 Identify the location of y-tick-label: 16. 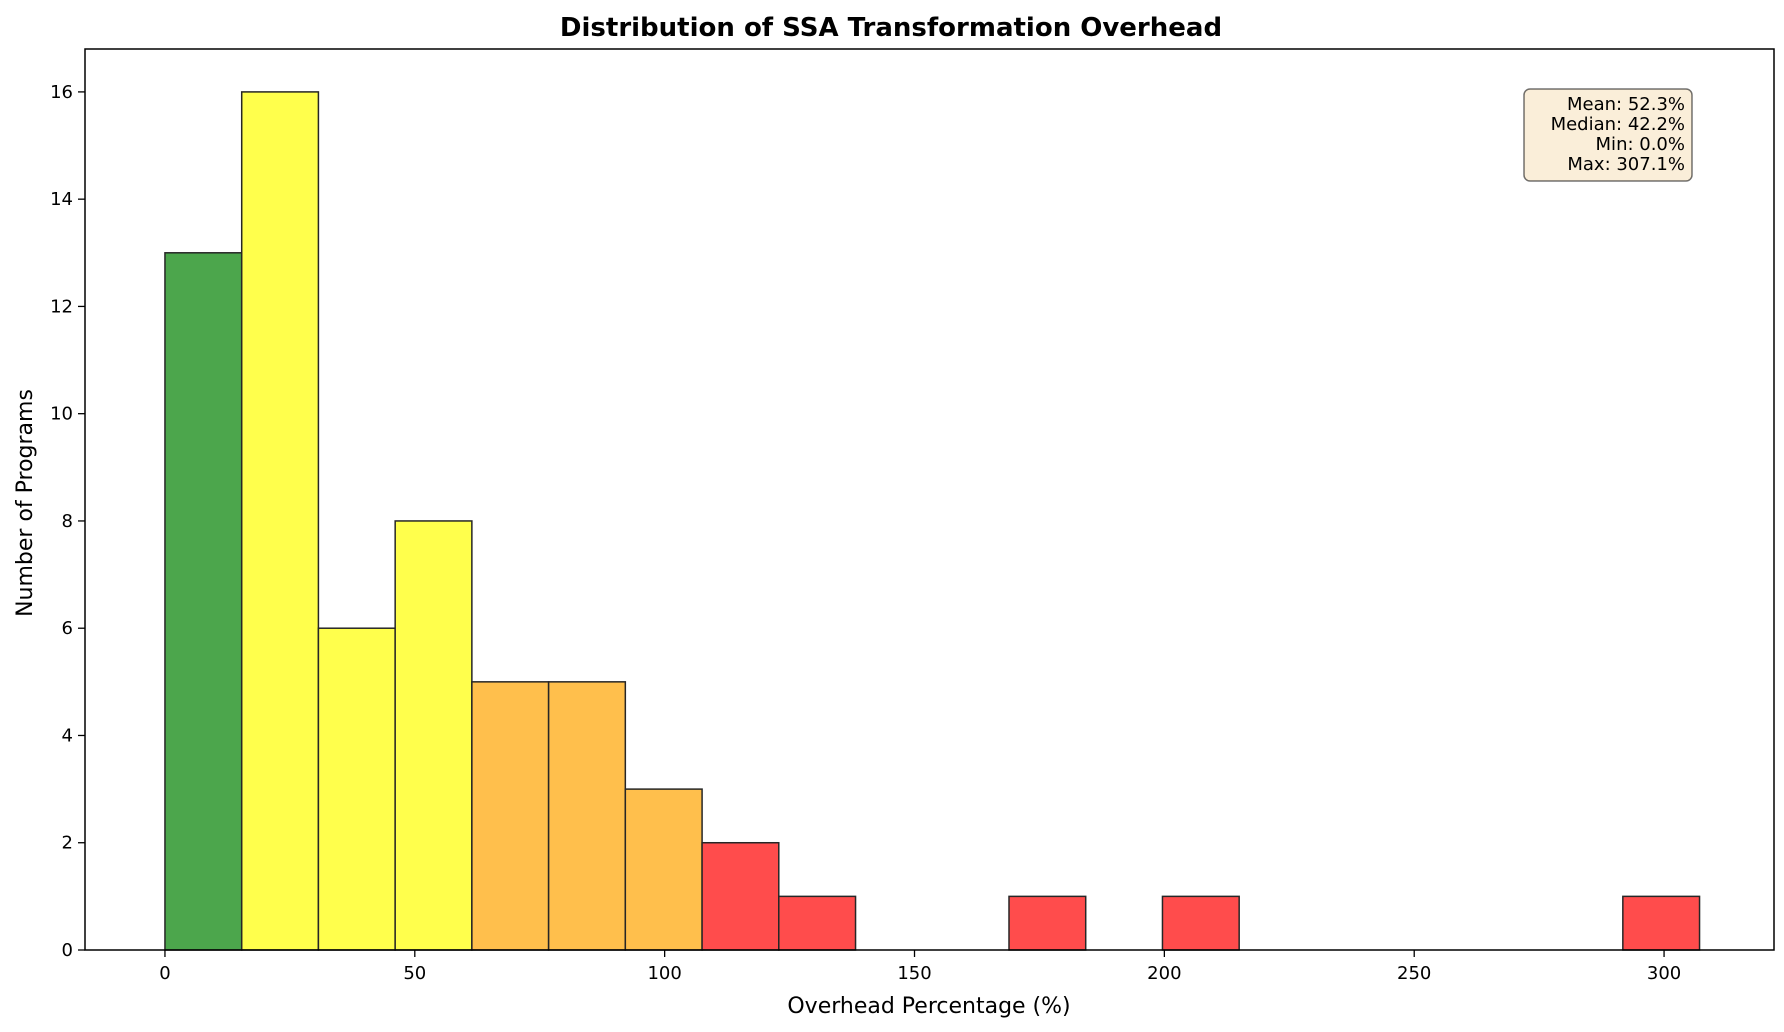
(61, 92).